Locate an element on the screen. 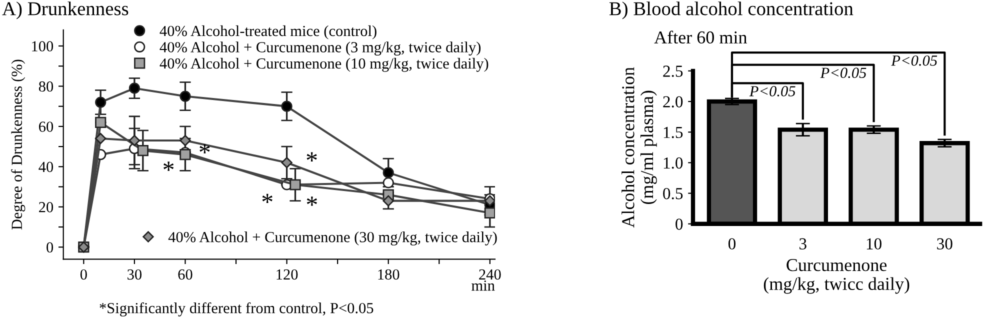 This screenshot has height=318, width=990. y-tick-label: 0.5 is located at coordinates (673, 194).